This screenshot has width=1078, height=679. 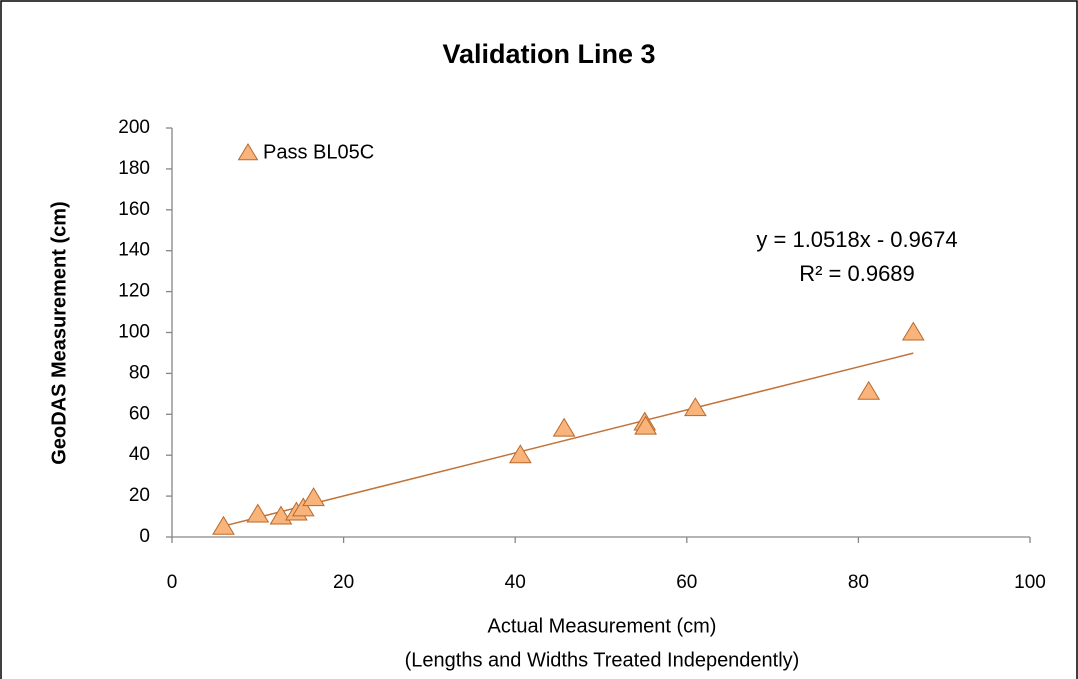 I want to click on y-tick-label: 100, so click(x=134, y=332).